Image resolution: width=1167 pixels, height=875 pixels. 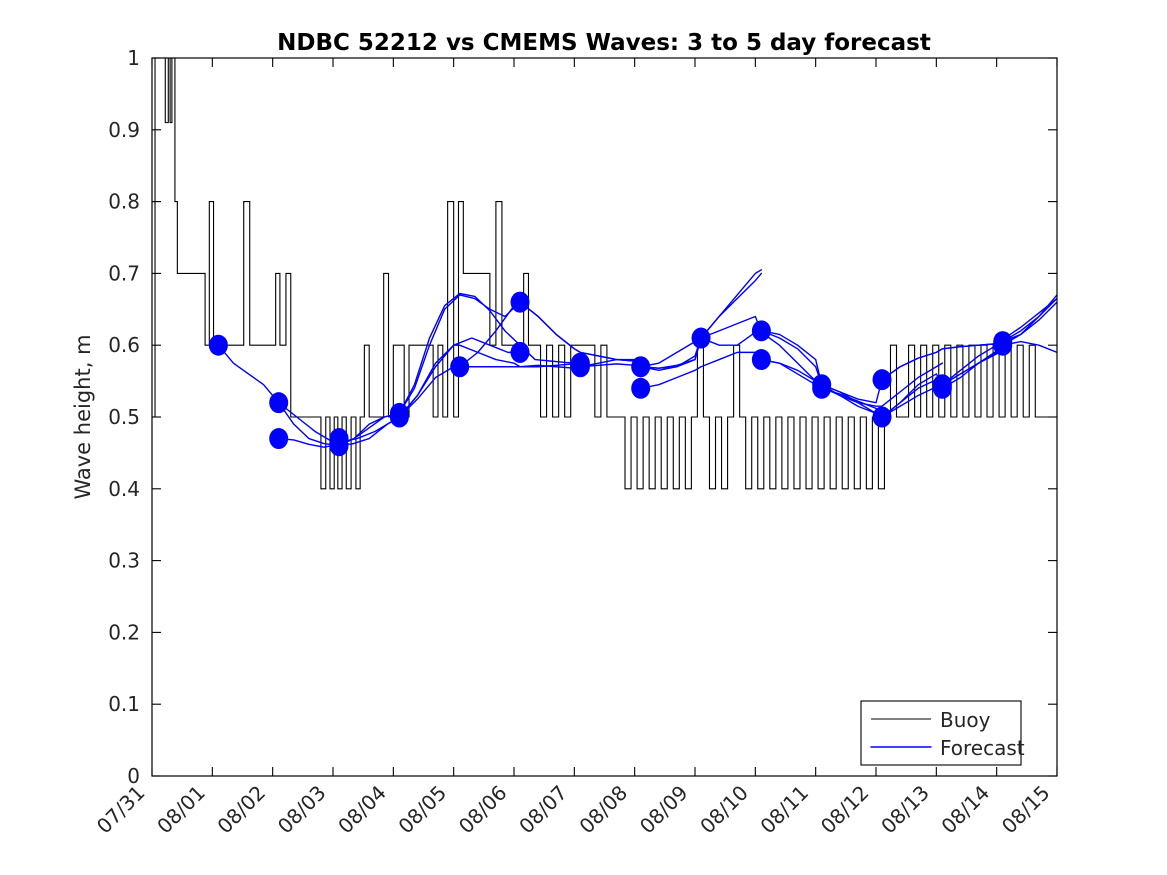 What do you see at coordinates (124, 489) in the screenshot?
I see `y-tick-label: 0.4` at bounding box center [124, 489].